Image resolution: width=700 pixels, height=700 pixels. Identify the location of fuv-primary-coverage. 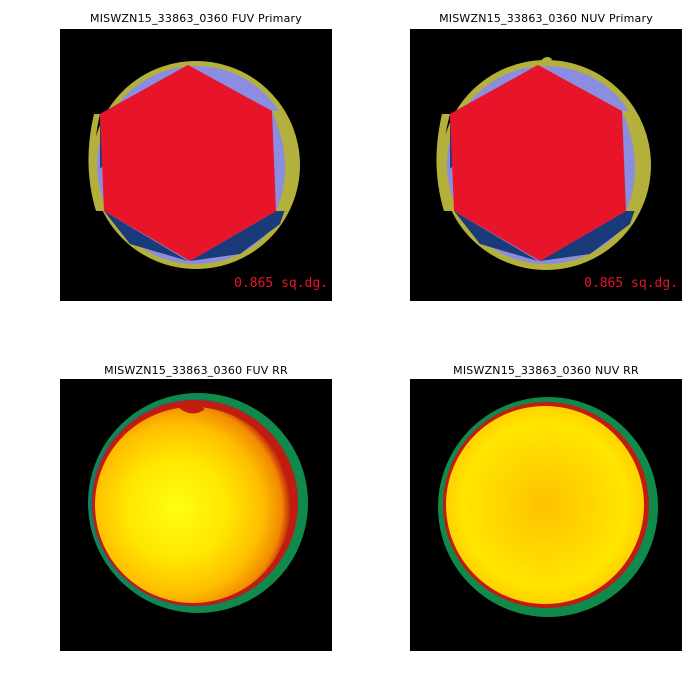
(194, 165).